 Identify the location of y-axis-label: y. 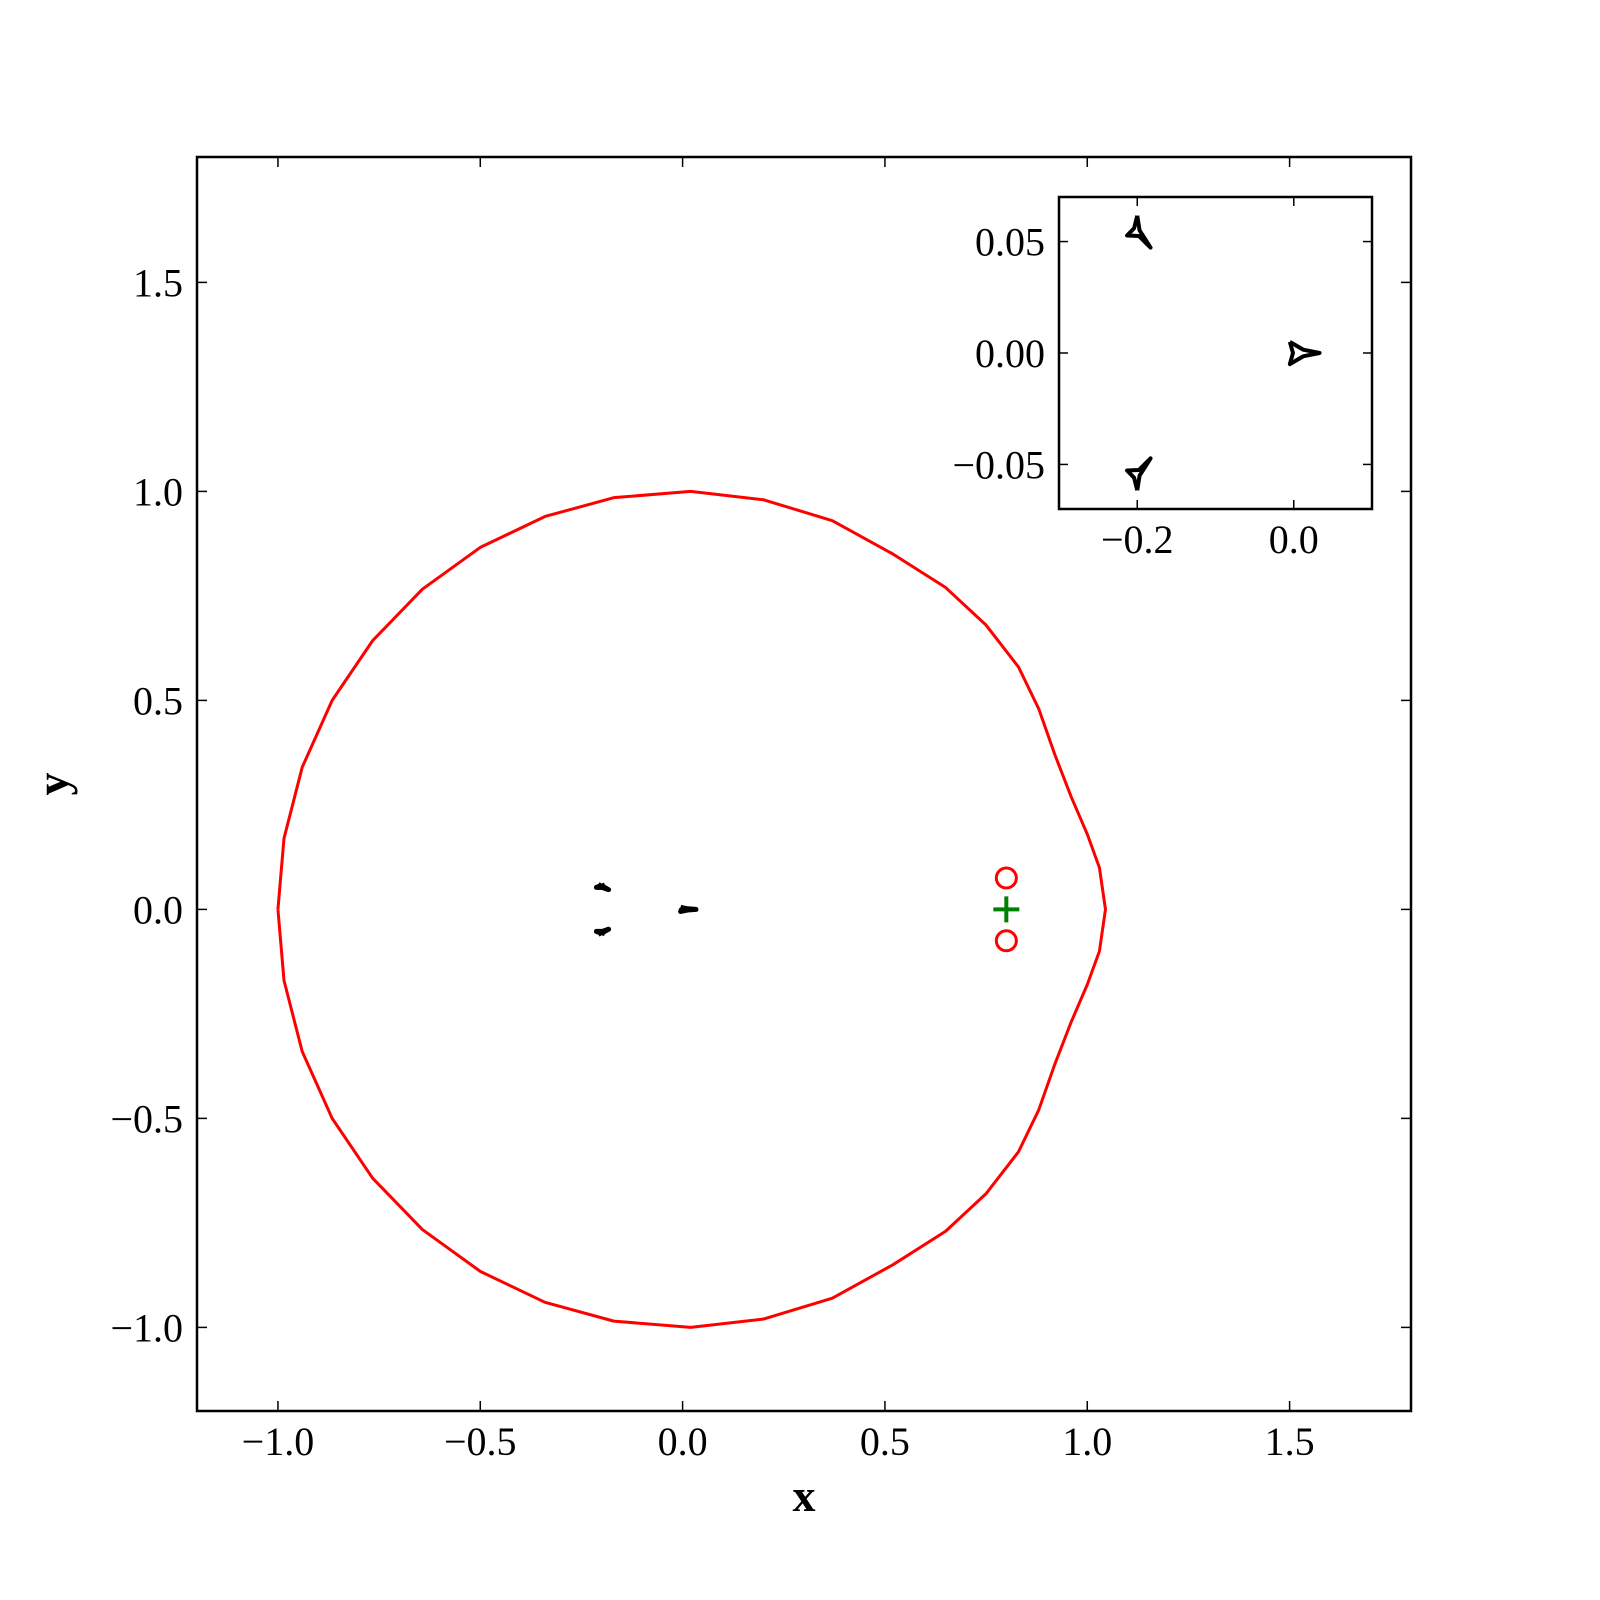
(52, 784).